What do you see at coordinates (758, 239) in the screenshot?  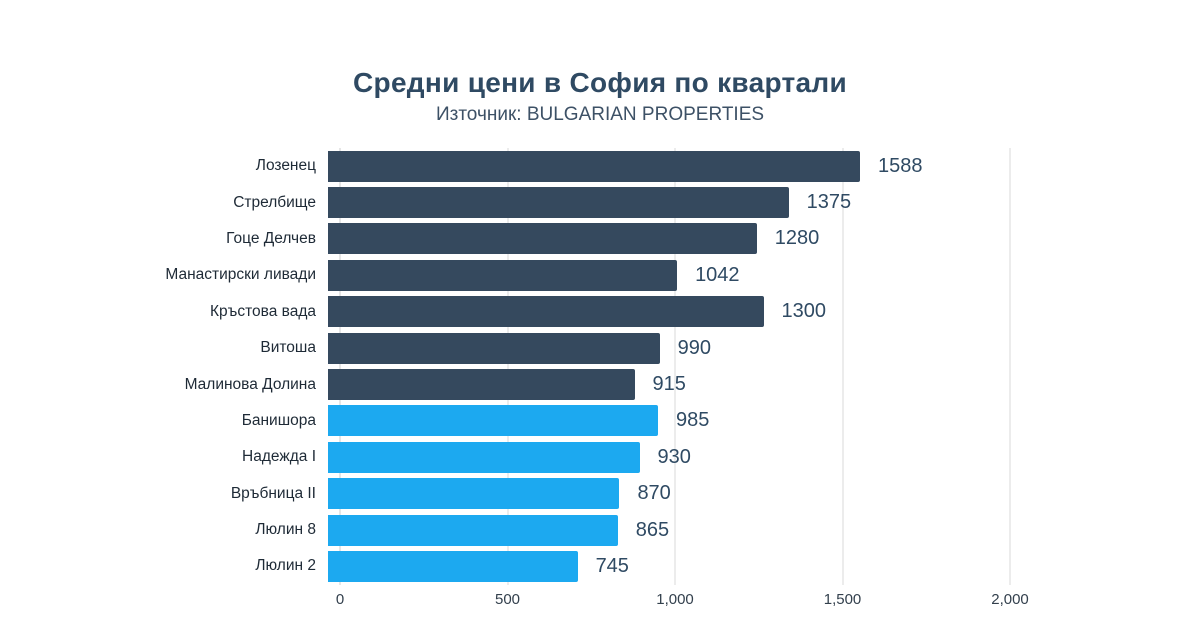 I see `bar-area: 1280` at bounding box center [758, 239].